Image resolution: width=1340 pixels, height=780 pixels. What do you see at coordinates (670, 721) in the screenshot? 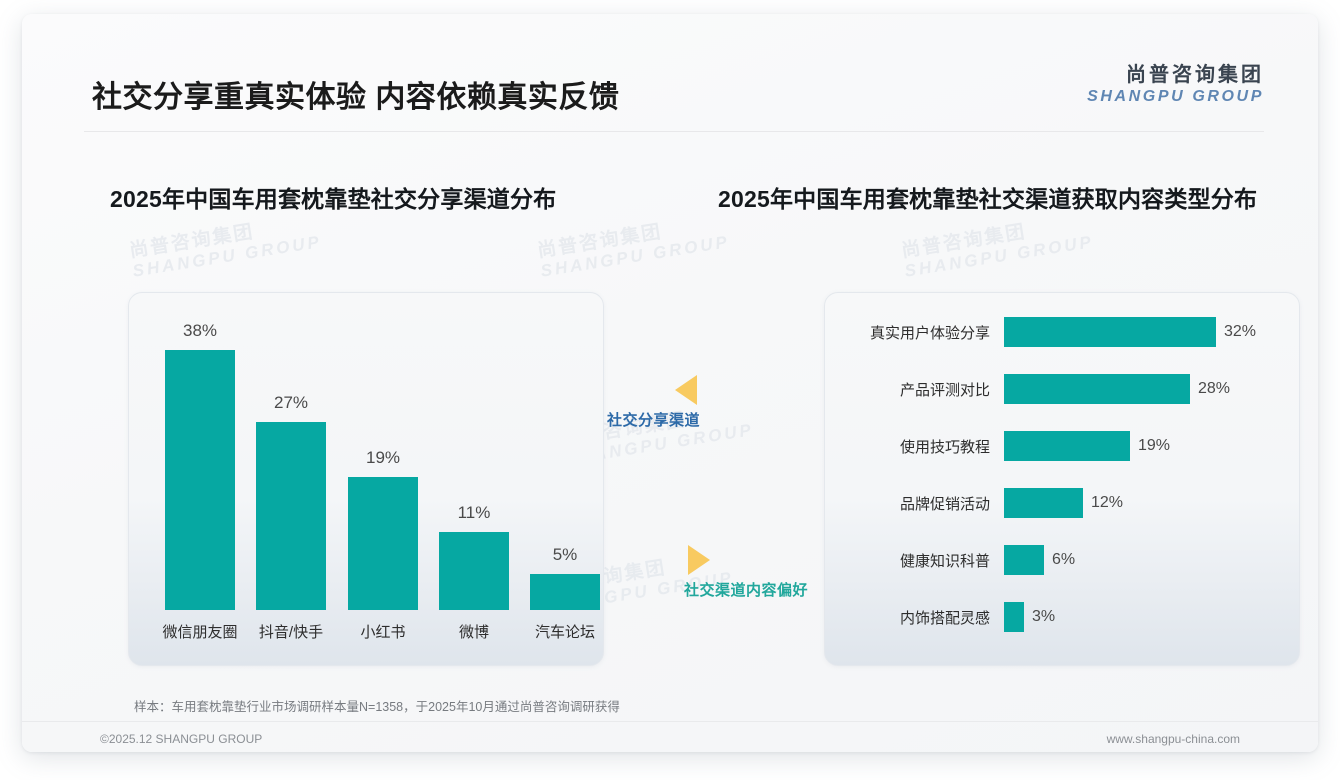
I see `footer-divider` at bounding box center [670, 721].